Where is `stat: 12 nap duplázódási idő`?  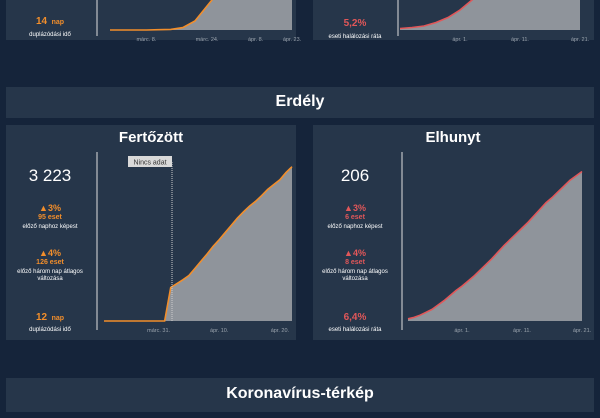 stat: 12 nap duplázódási idő is located at coordinates (50, 320).